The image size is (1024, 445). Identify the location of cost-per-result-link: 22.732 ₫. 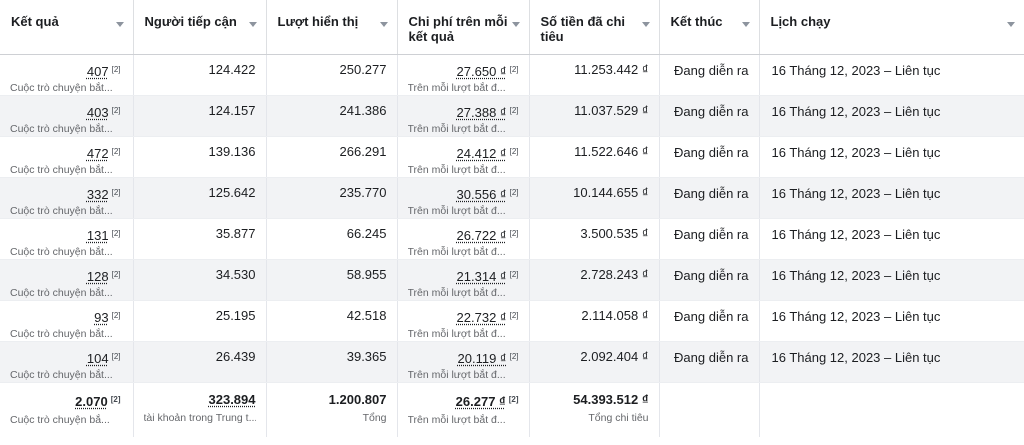
(481, 317).